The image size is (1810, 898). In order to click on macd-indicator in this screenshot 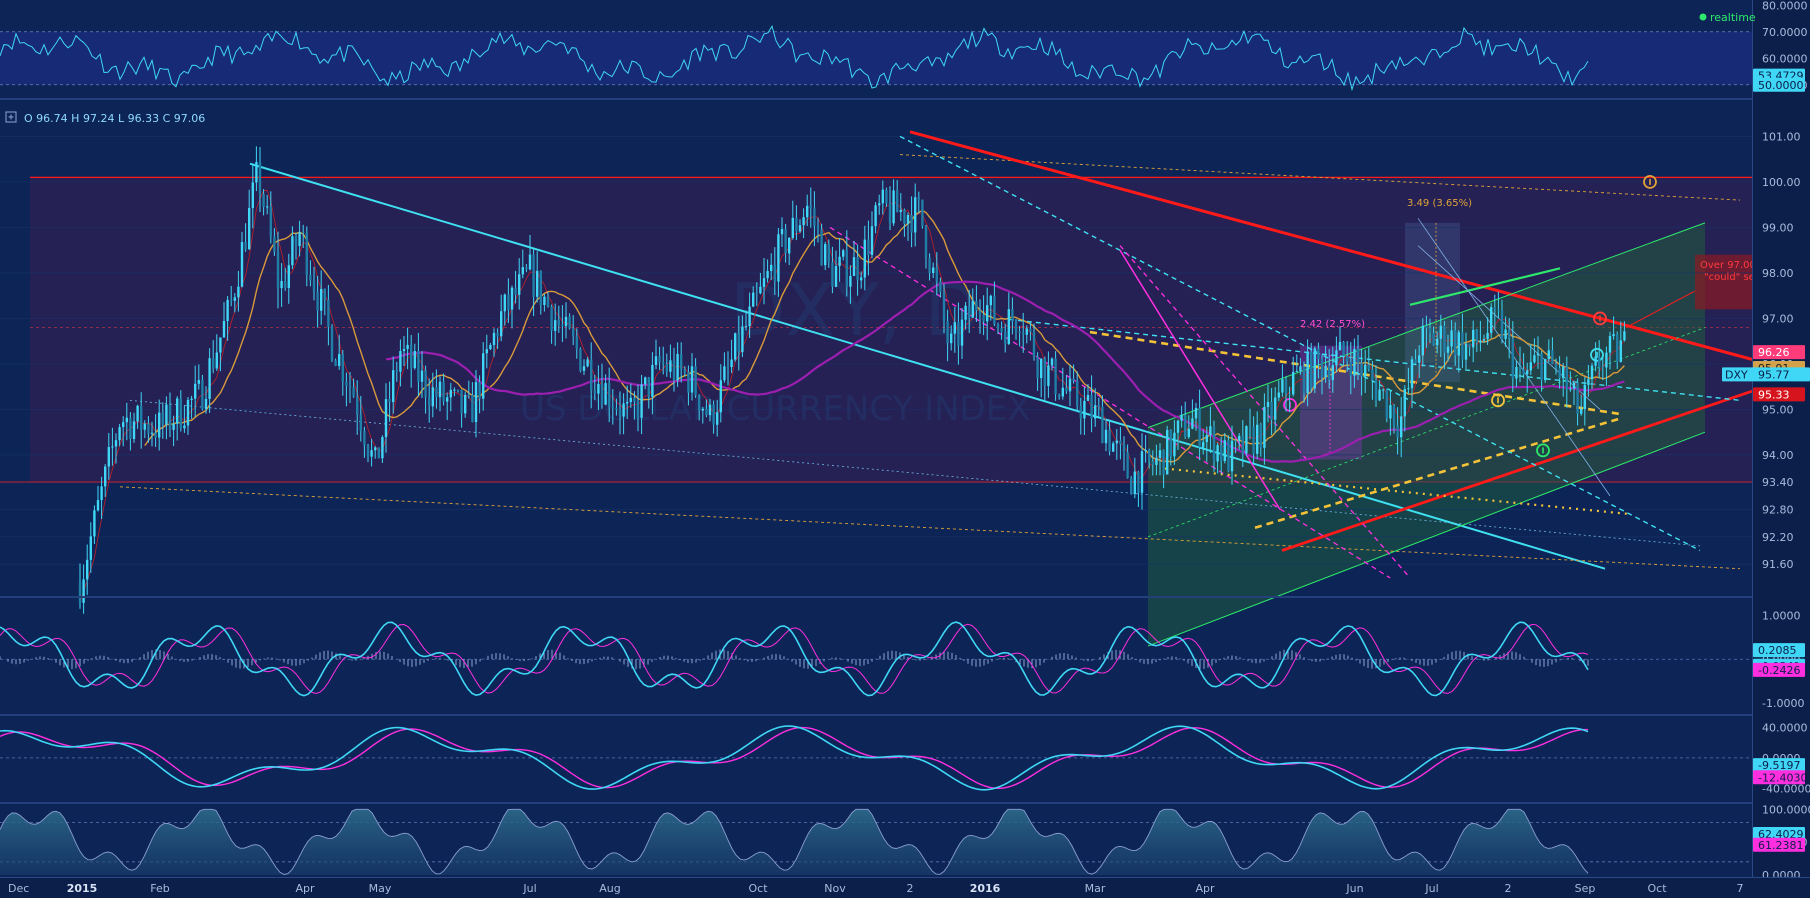, I will do `click(876, 659)`.